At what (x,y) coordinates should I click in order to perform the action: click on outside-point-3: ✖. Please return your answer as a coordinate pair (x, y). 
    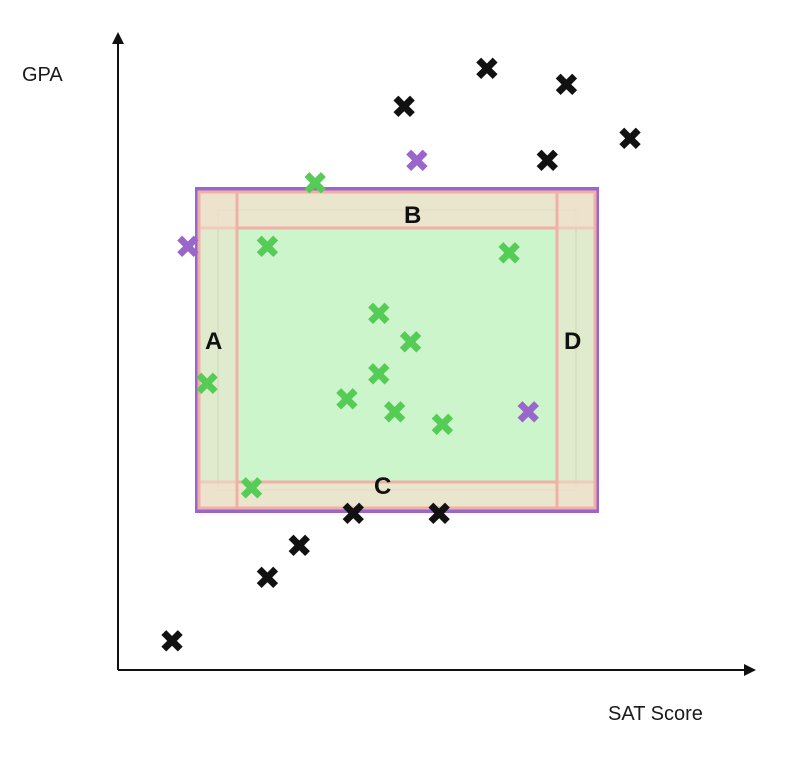
    Looking at the image, I should click on (566, 85).